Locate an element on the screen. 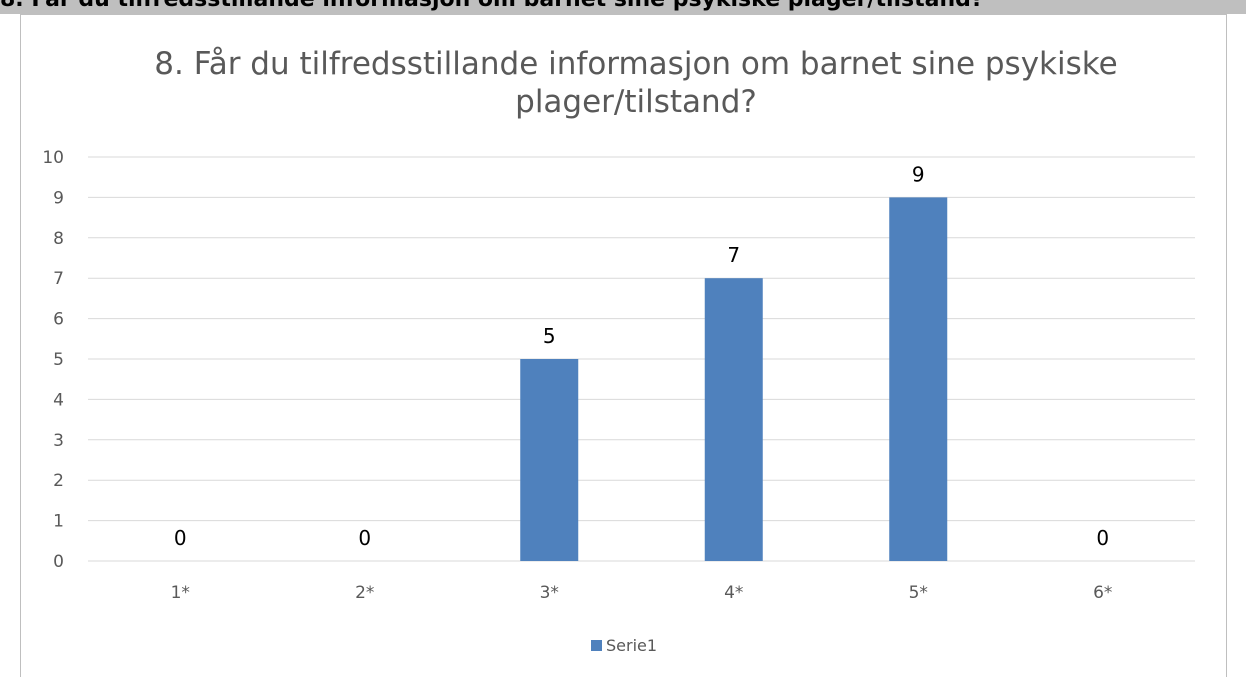  x-tick-label: 3* is located at coordinates (549, 593).